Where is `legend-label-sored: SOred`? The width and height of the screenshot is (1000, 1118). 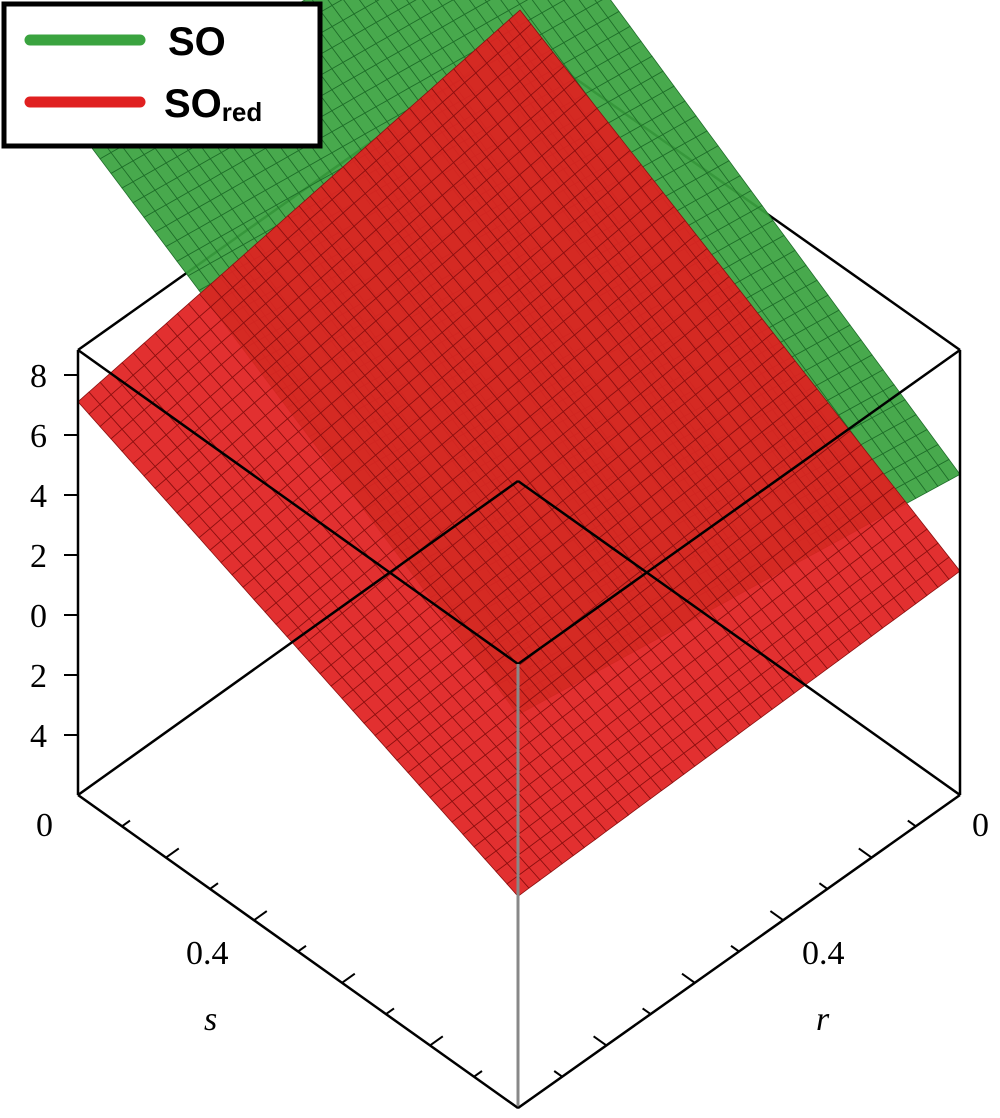 legend-label-sored: SOred is located at coordinates (213, 104).